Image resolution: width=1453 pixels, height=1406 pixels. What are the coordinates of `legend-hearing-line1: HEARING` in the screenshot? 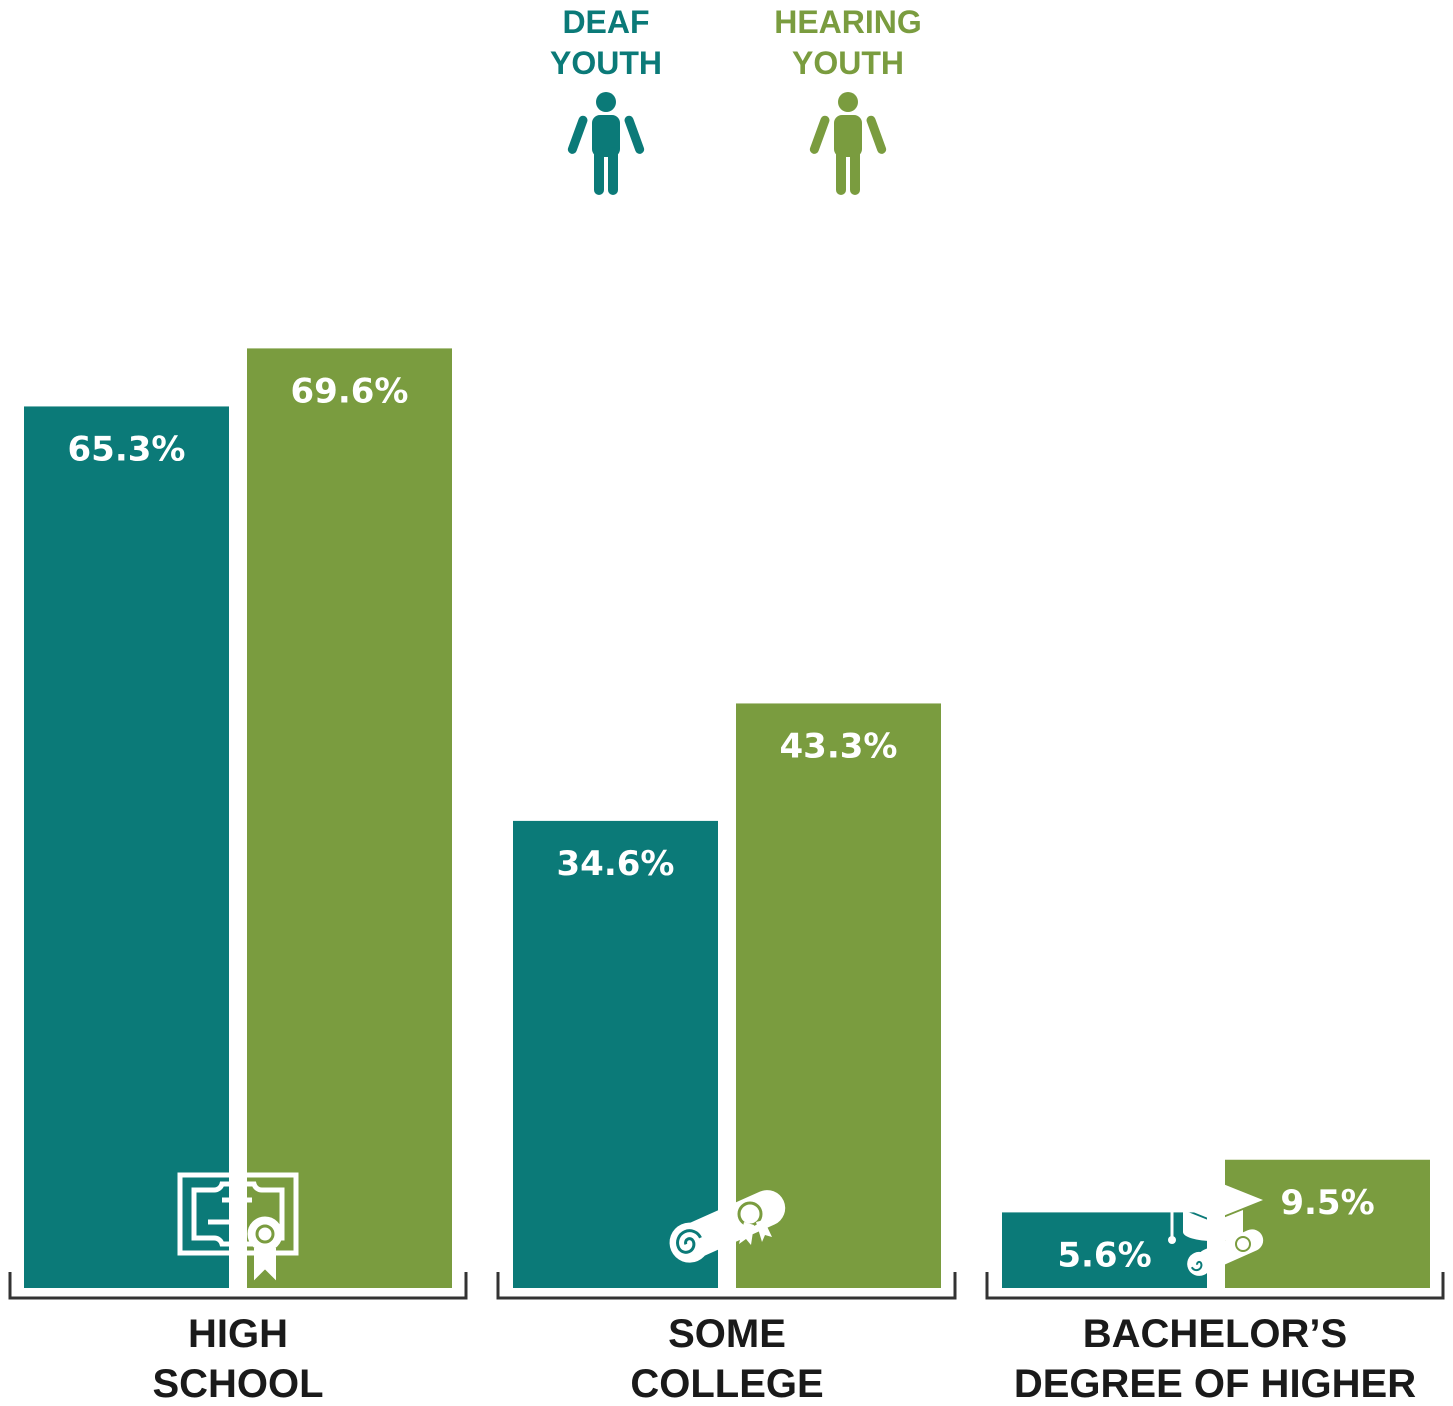 It's located at (848, 22).